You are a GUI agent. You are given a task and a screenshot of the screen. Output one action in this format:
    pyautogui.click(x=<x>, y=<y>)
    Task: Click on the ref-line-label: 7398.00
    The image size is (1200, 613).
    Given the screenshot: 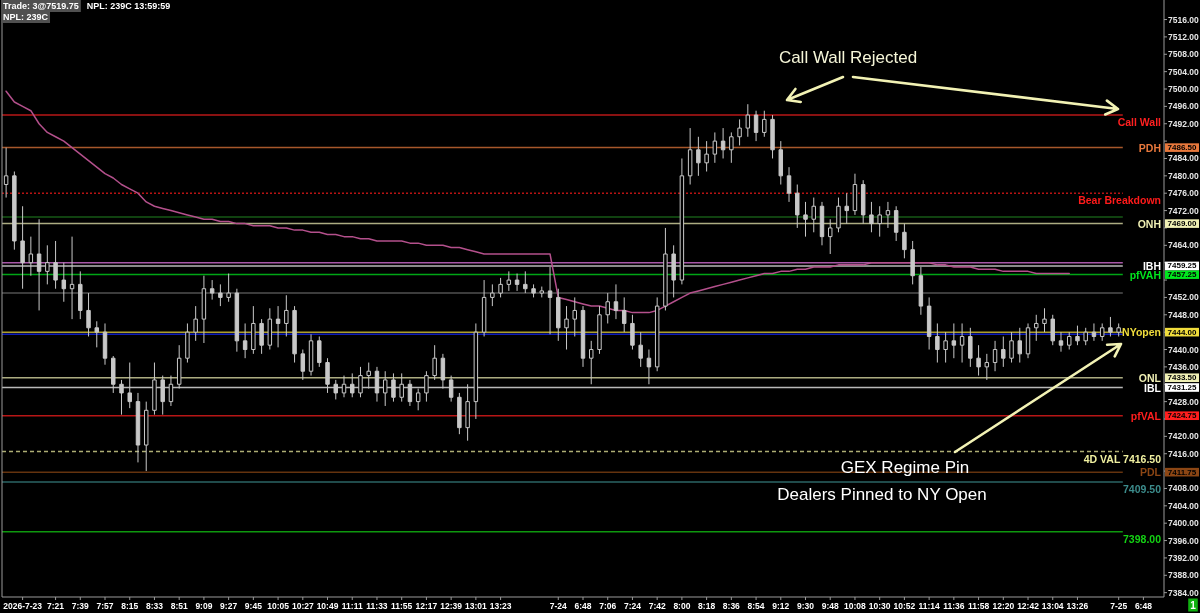 What is the action you would take?
    pyautogui.click(x=1142, y=538)
    